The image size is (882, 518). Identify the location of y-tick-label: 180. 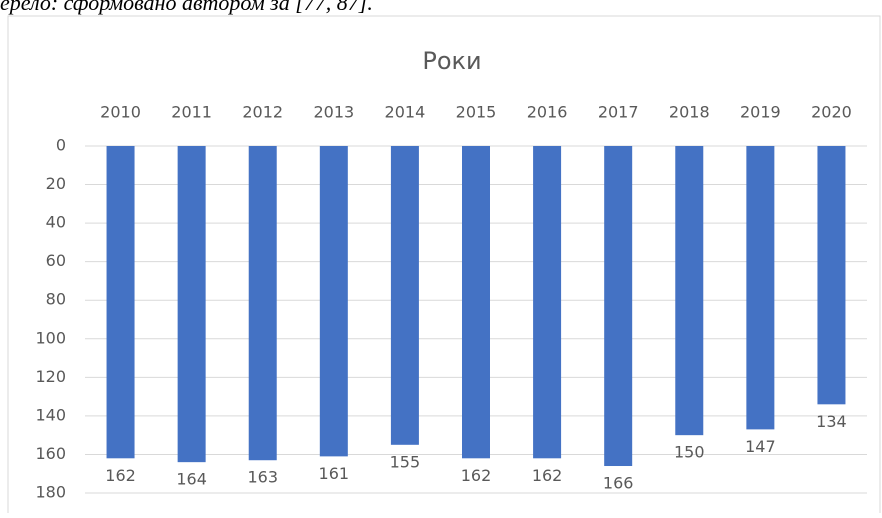
(50, 492).